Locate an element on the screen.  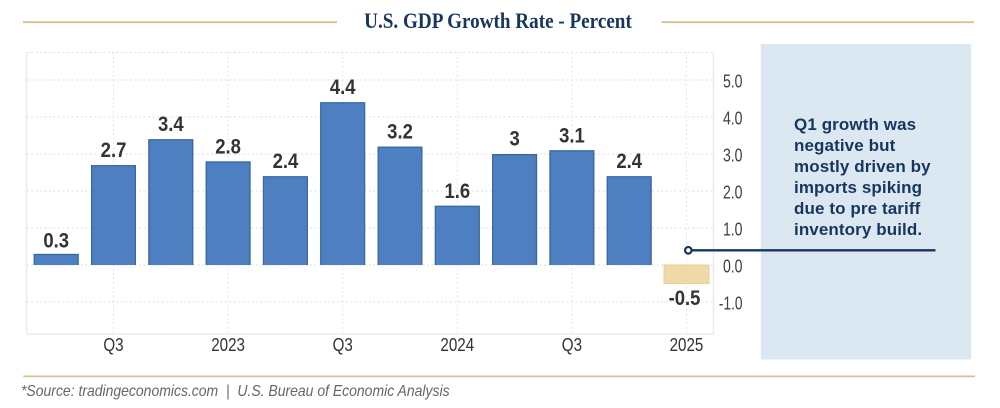
svg-text: 2.7 is located at coordinates (114, 150).